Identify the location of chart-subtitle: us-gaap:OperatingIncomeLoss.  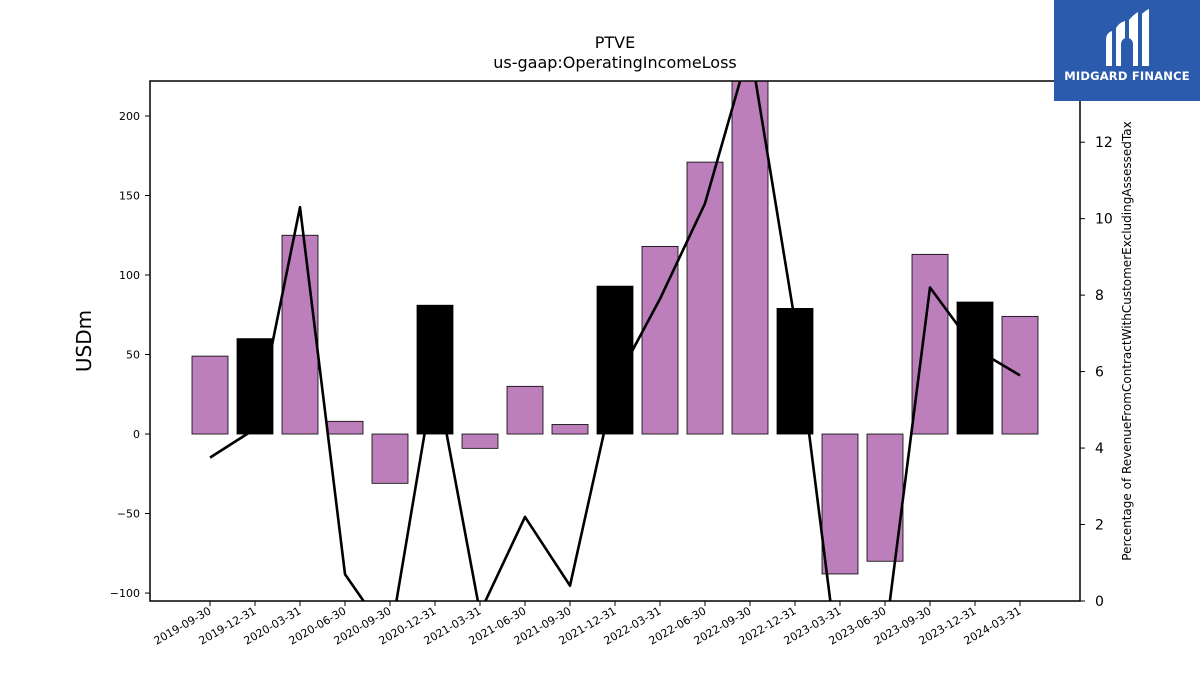
(615, 62).